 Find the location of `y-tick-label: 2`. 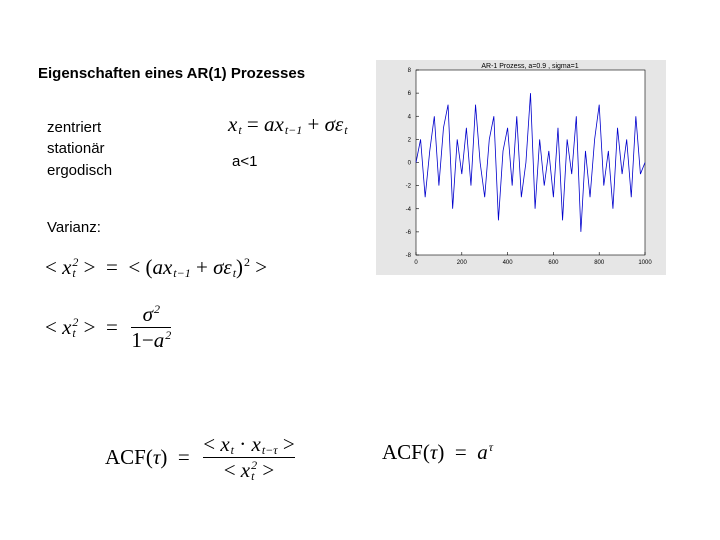

y-tick-label: 2 is located at coordinates (410, 140).